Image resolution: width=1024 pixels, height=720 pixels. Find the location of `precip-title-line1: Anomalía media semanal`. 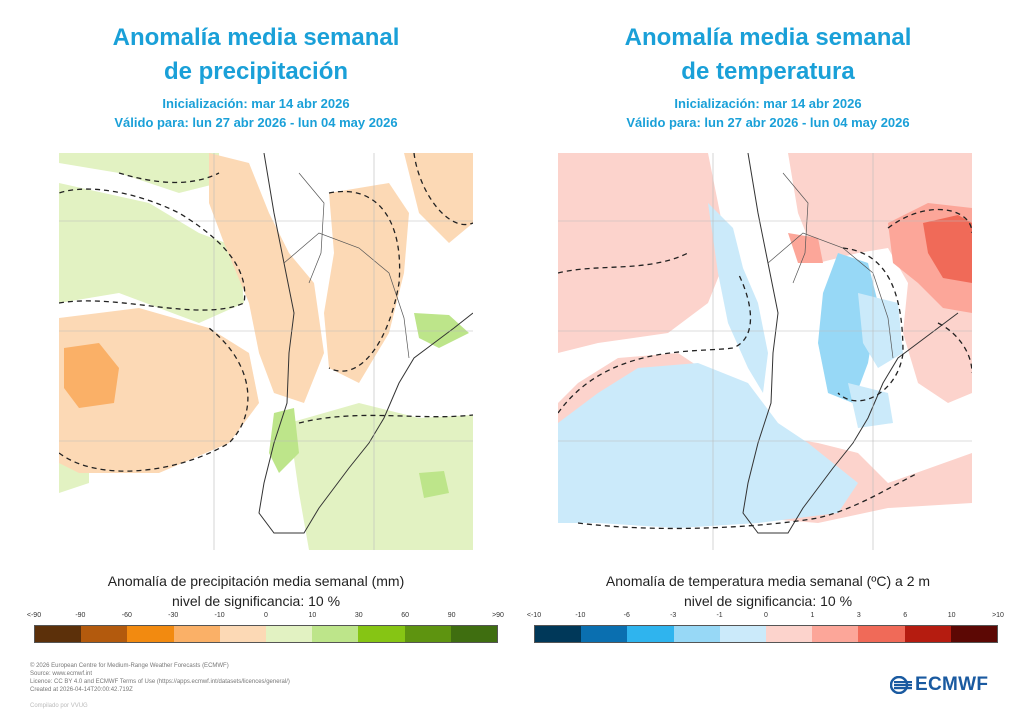

precip-title-line1: Anomalía media semanal is located at coordinates (256, 37).